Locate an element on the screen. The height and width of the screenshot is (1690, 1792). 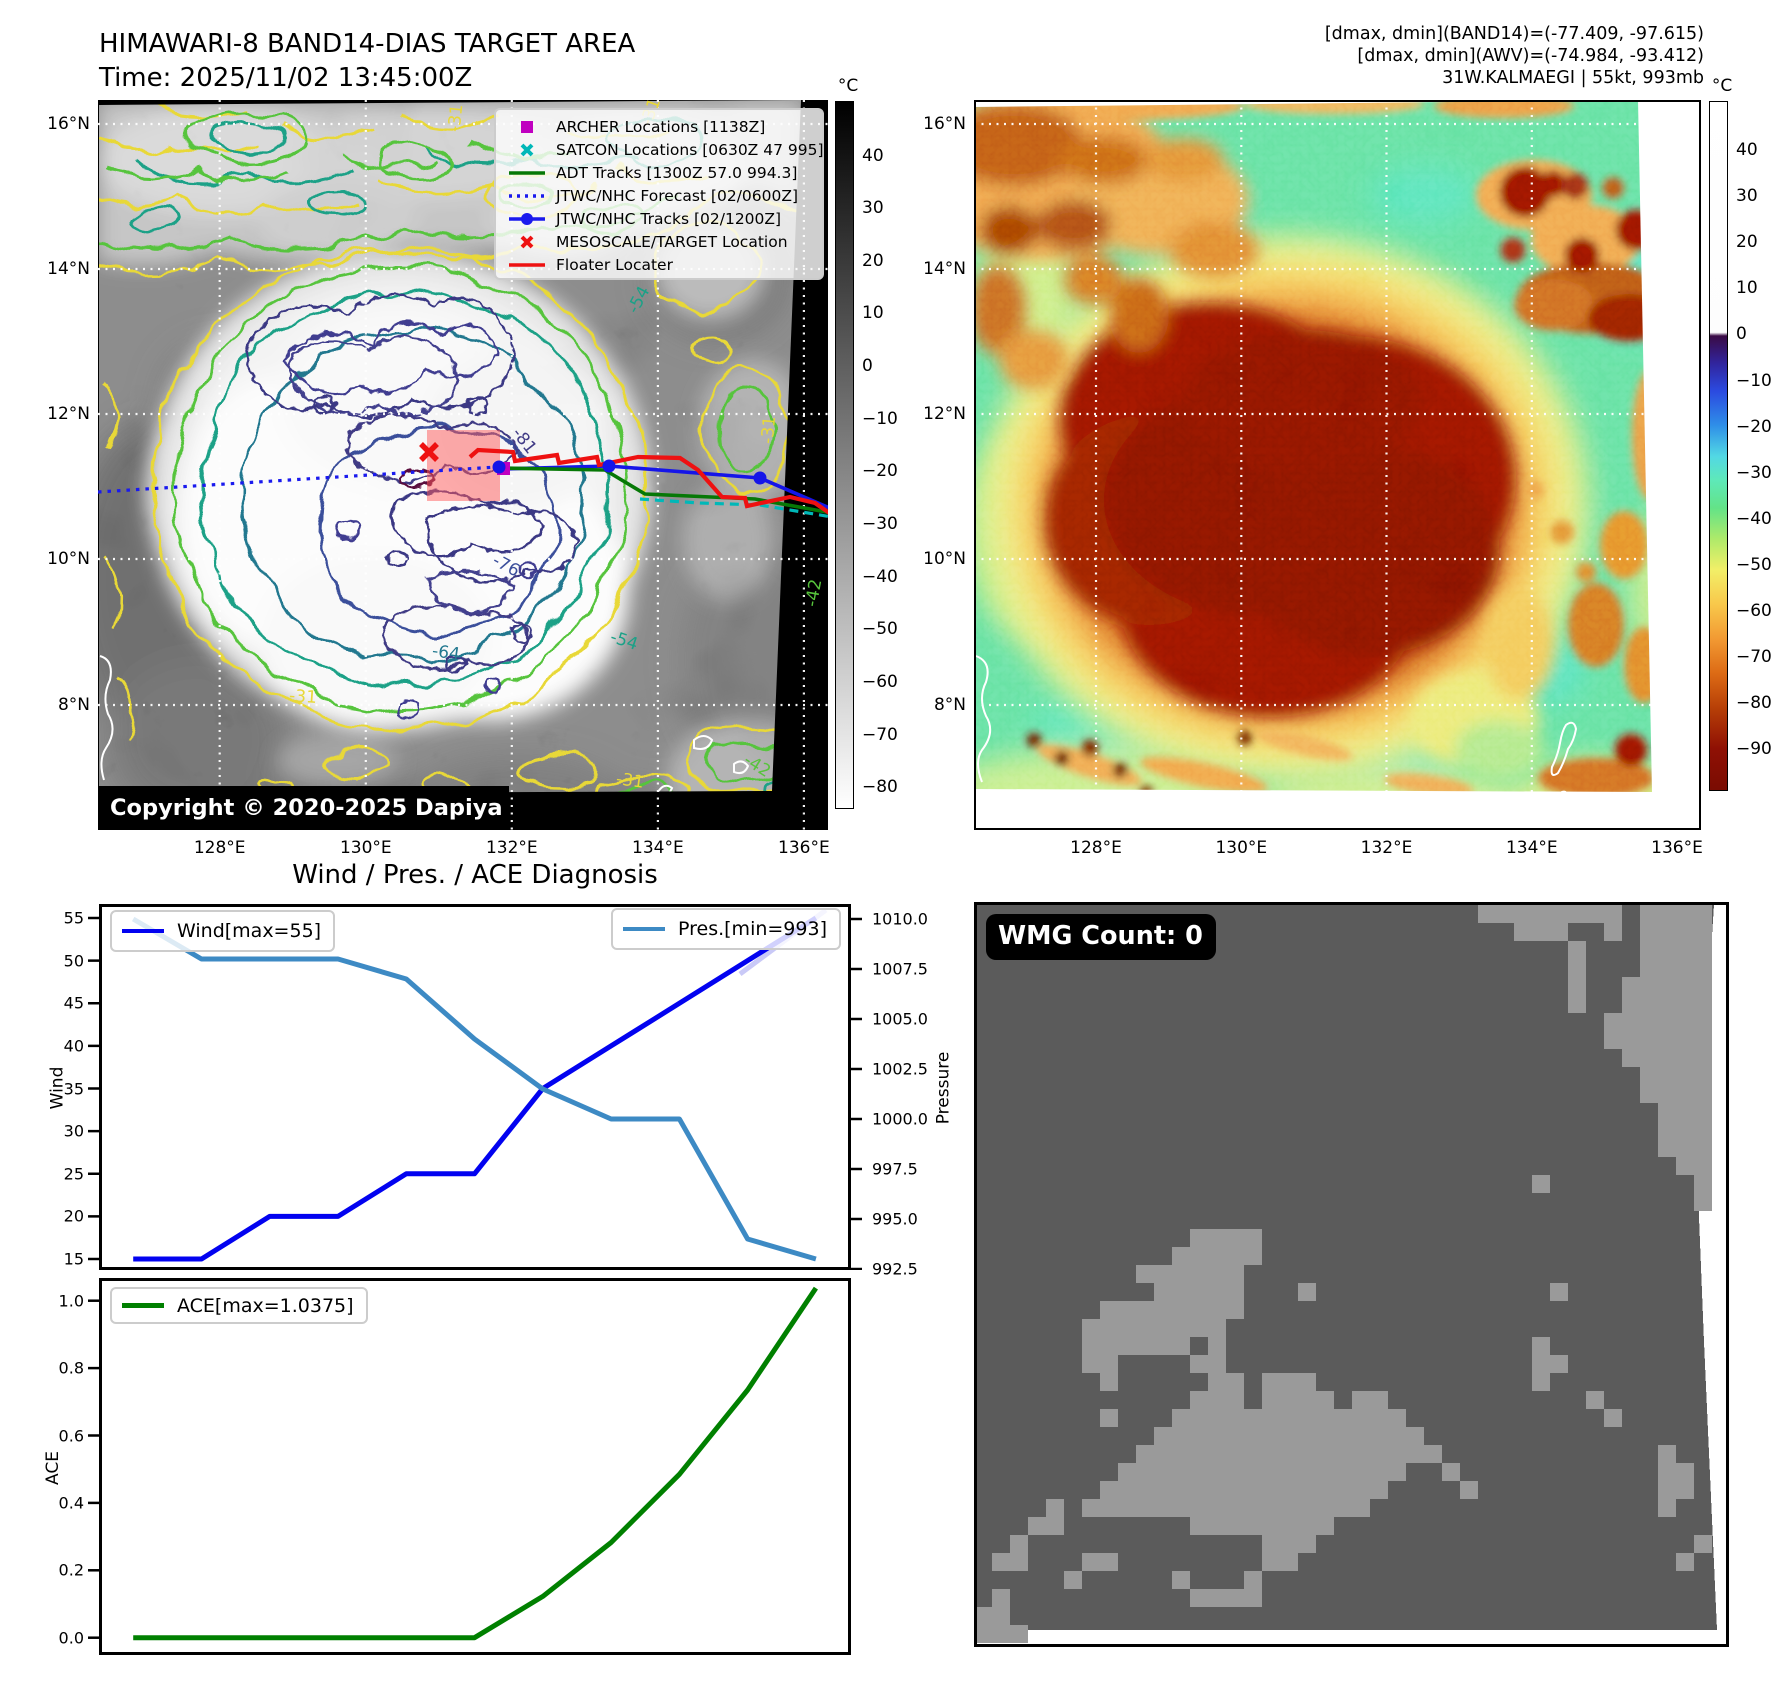
pressure-tick: 1010.0 is located at coordinates (900, 919).